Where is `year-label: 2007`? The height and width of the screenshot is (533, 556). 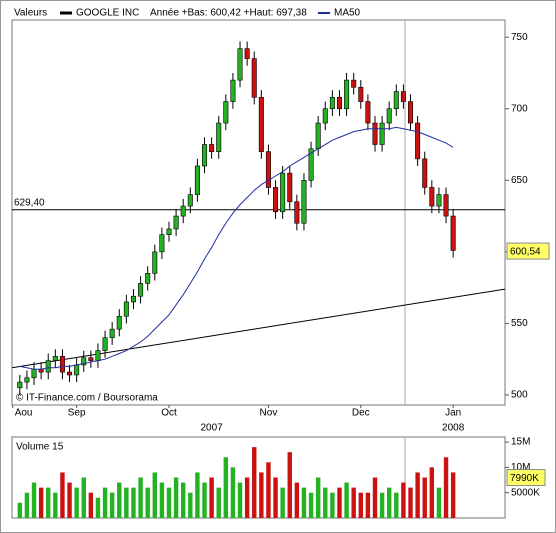 year-label: 2007 is located at coordinates (211, 428).